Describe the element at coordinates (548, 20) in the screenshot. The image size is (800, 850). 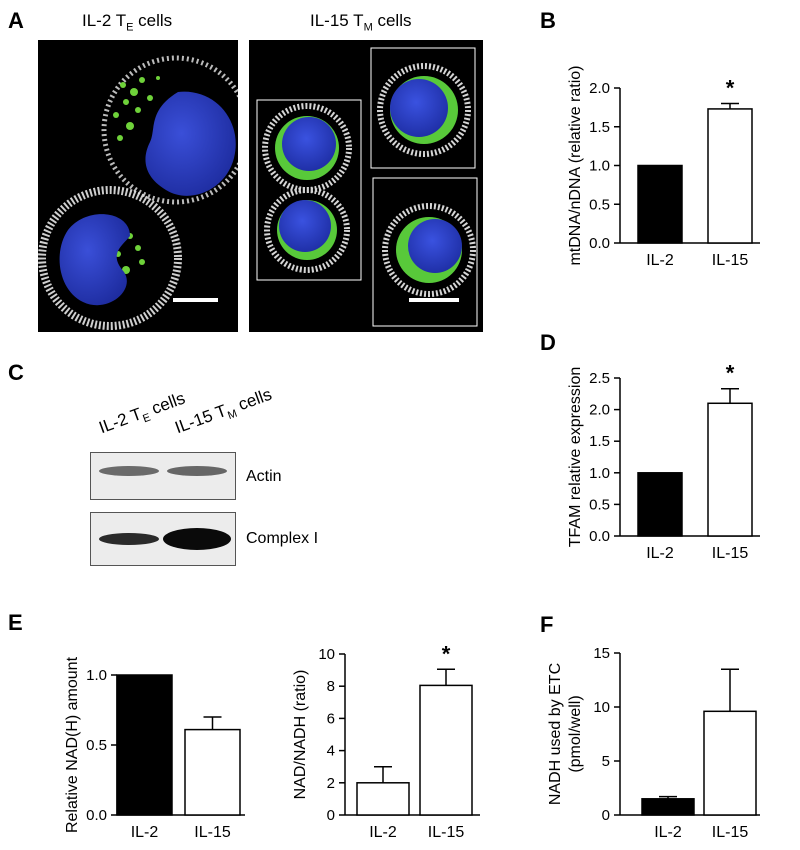
I see `panel-letter-b: B` at that location.